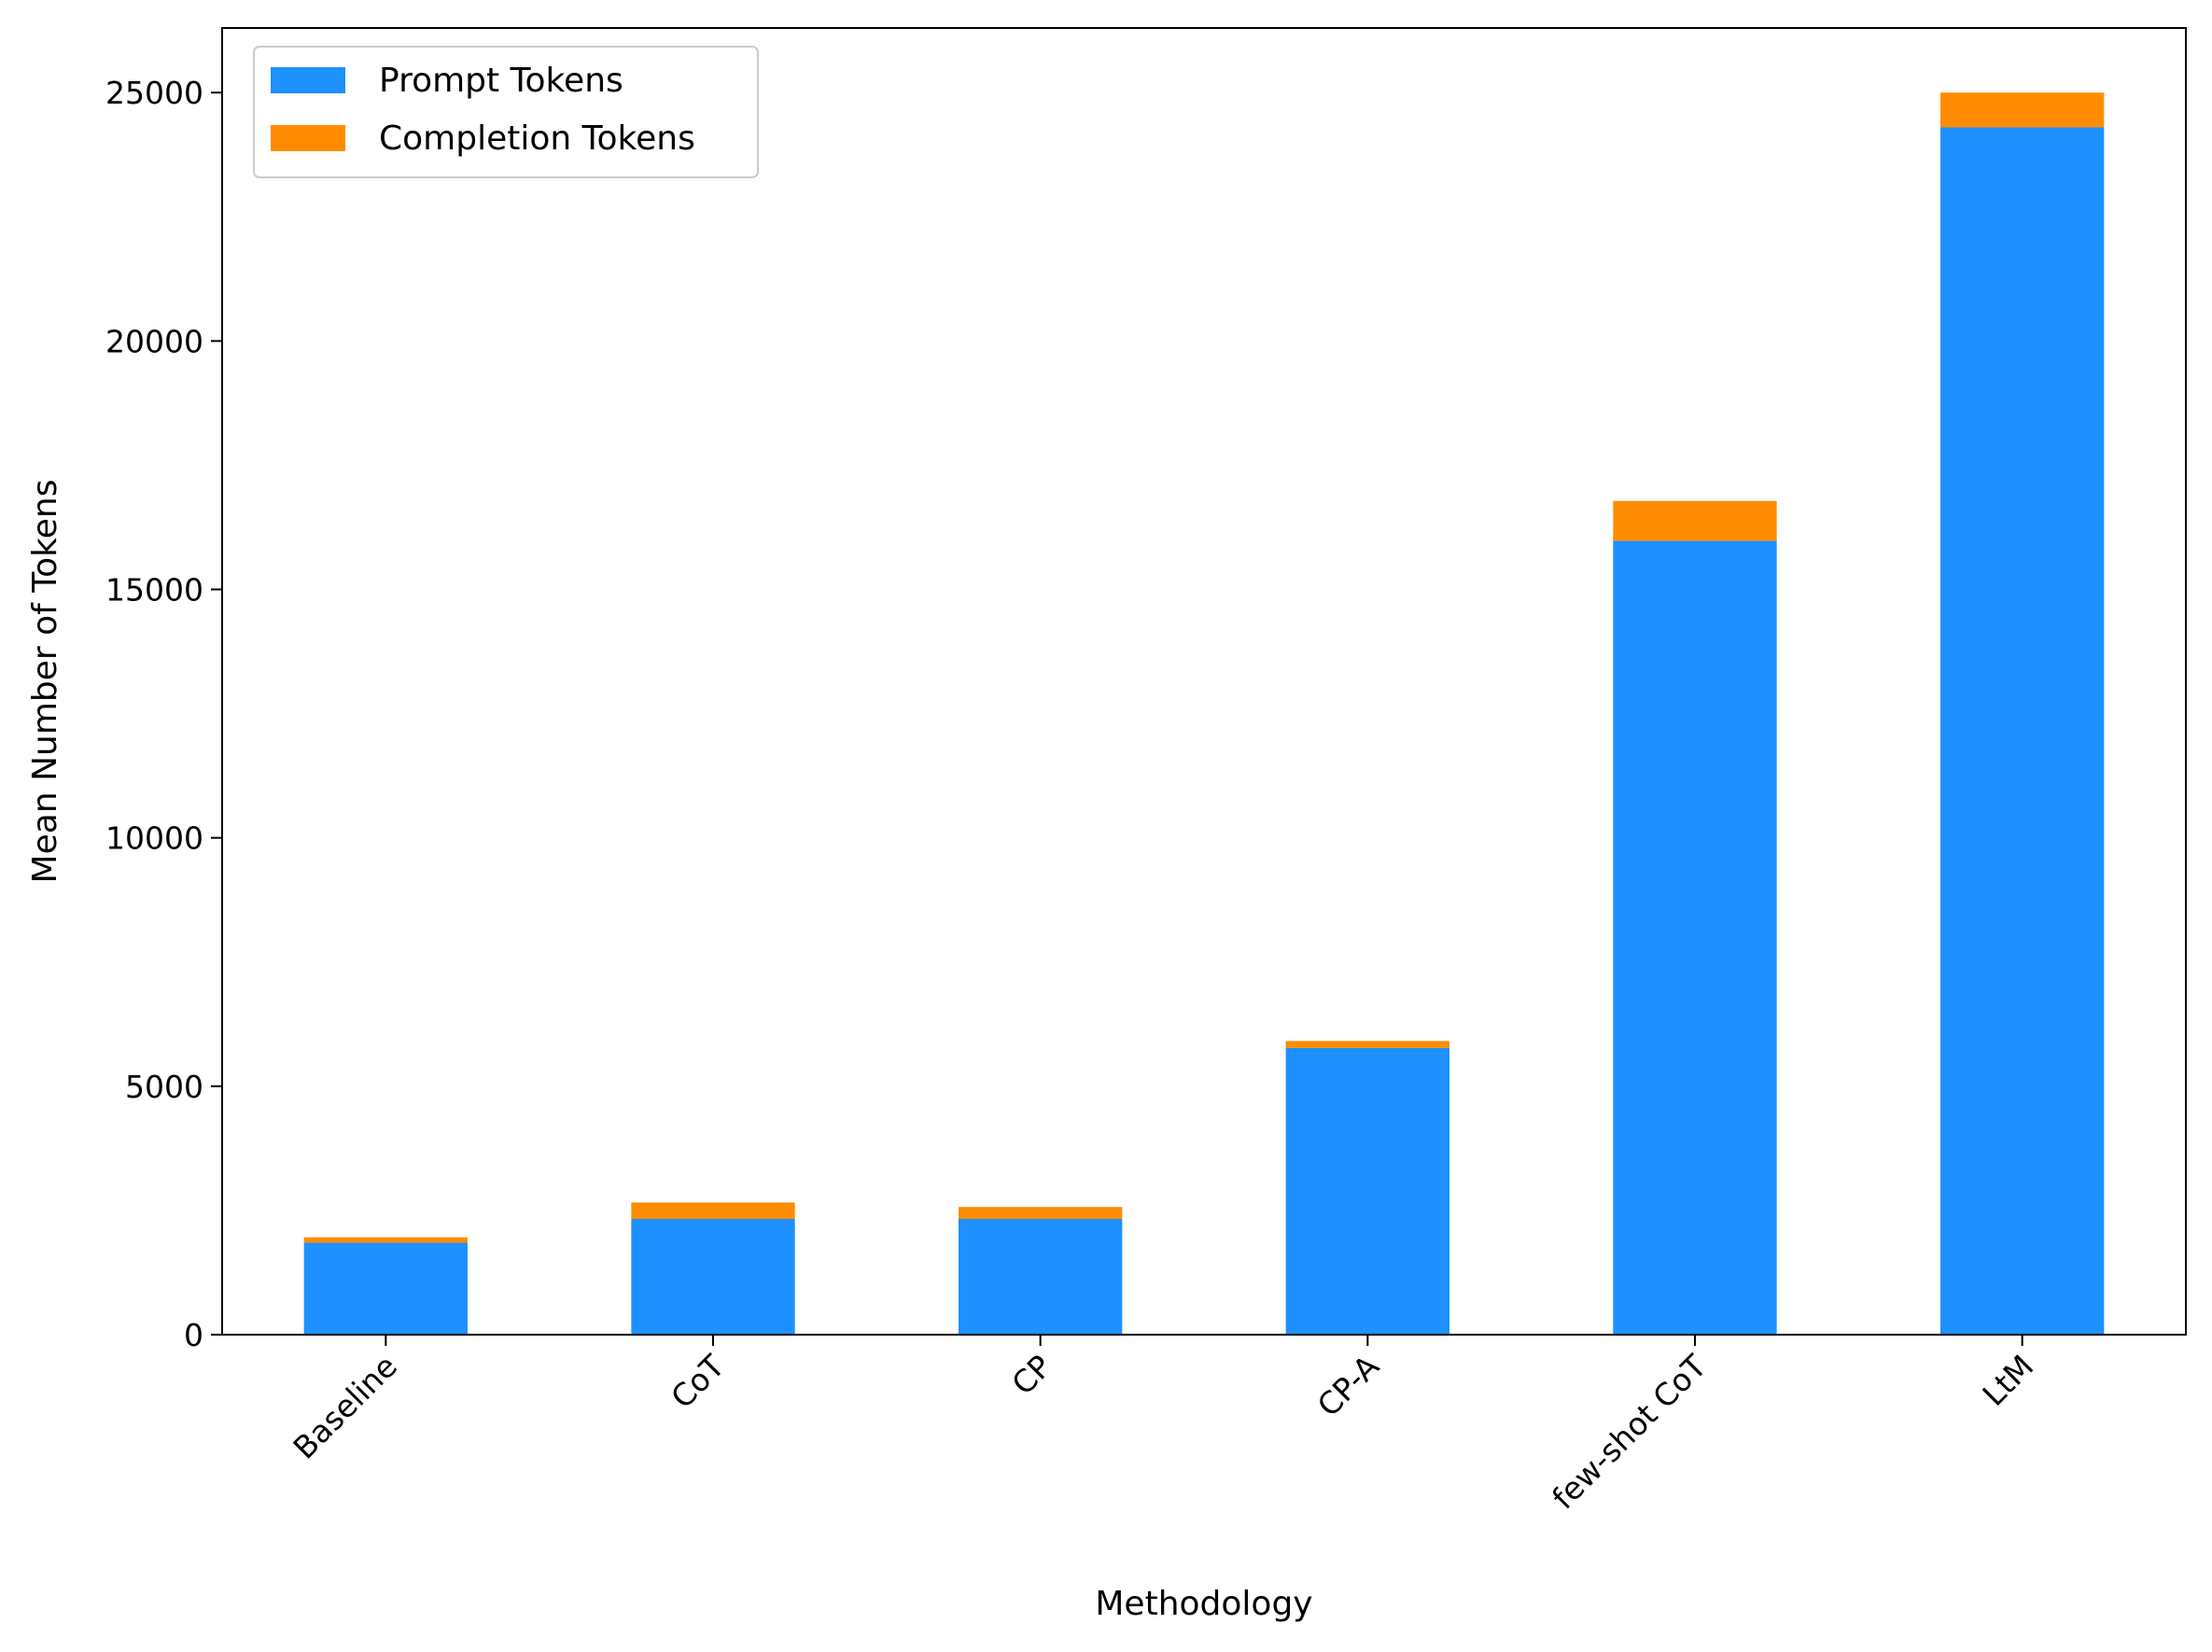 This screenshot has width=2212, height=1652. What do you see at coordinates (308, 80) in the screenshot?
I see `legend-swatch-prompt` at bounding box center [308, 80].